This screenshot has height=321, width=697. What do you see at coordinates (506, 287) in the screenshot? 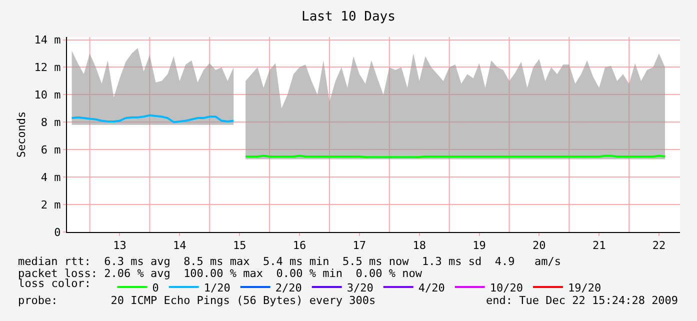
I see `legend-label: 10/20` at bounding box center [506, 287].